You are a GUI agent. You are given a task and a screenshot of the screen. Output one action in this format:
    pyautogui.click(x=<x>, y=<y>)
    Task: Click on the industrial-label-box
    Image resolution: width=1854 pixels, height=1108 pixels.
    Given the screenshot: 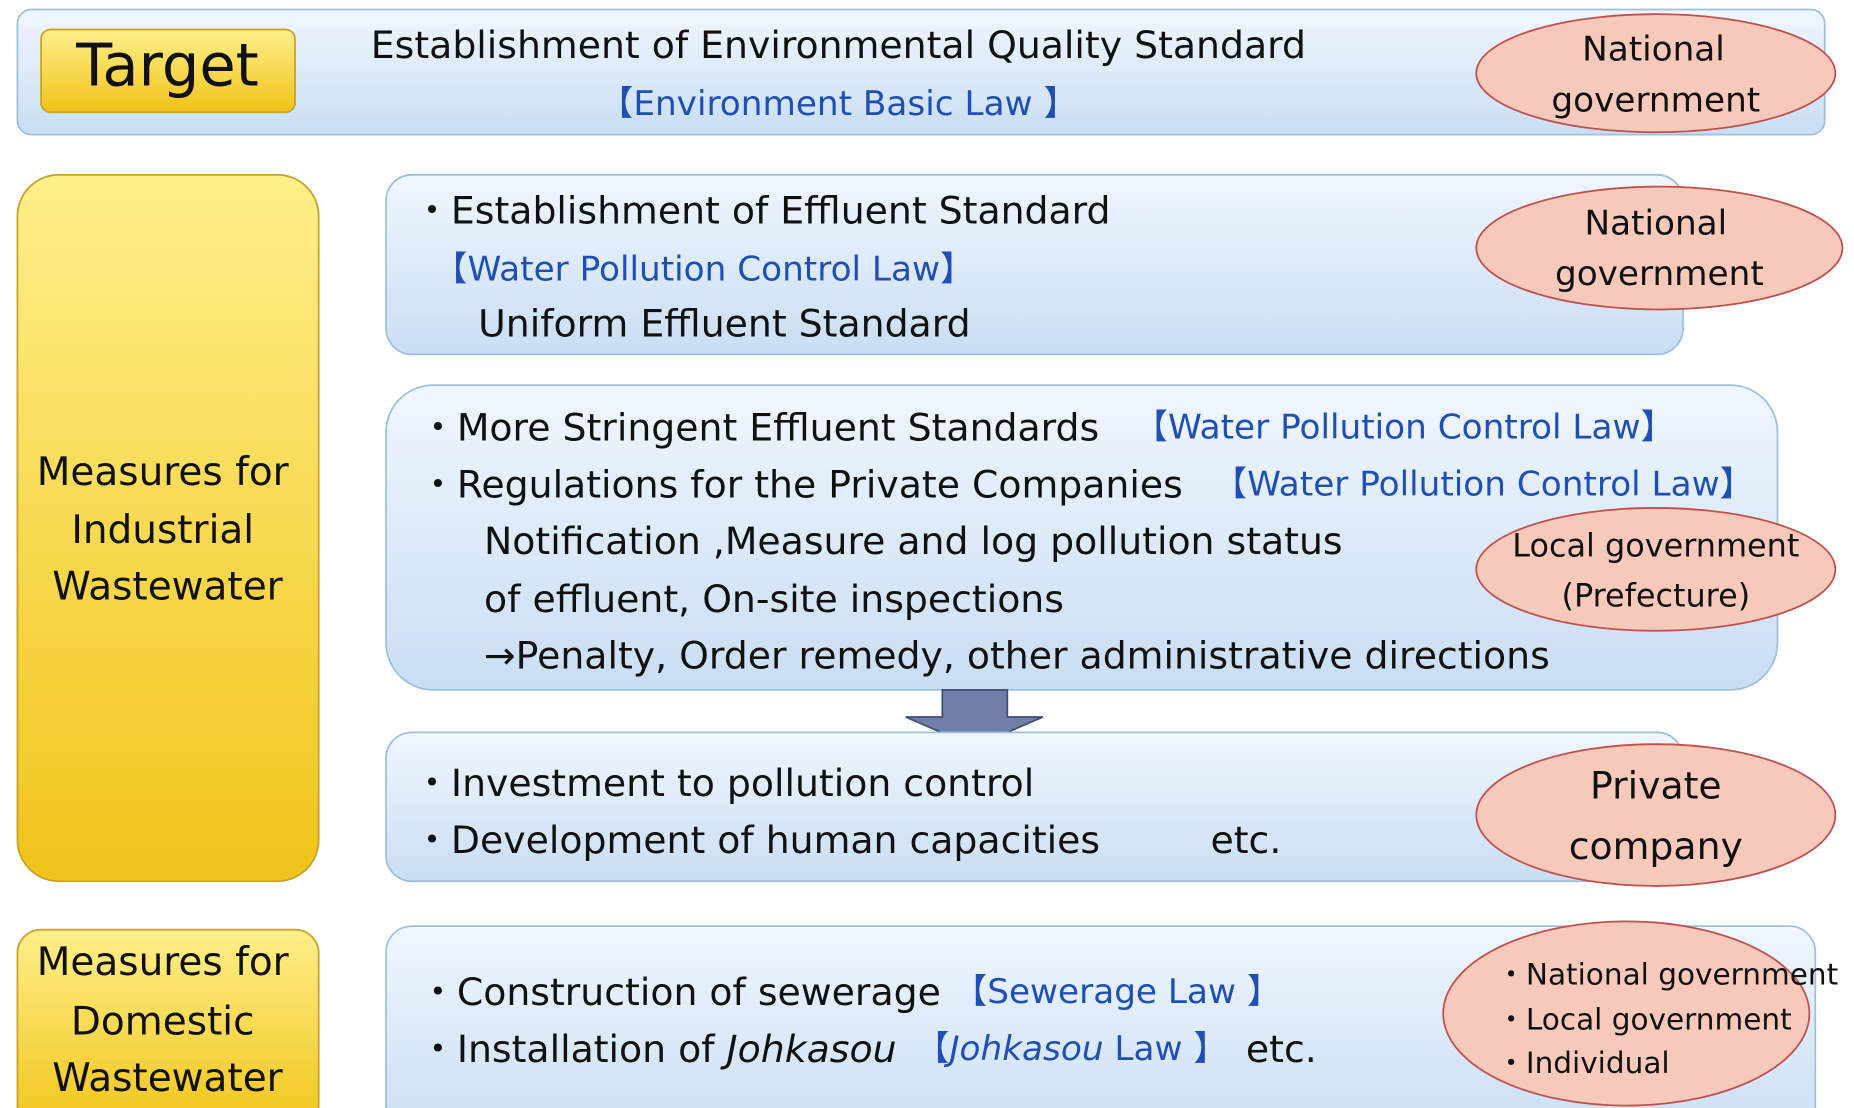 What is the action you would take?
    pyautogui.click(x=168, y=528)
    